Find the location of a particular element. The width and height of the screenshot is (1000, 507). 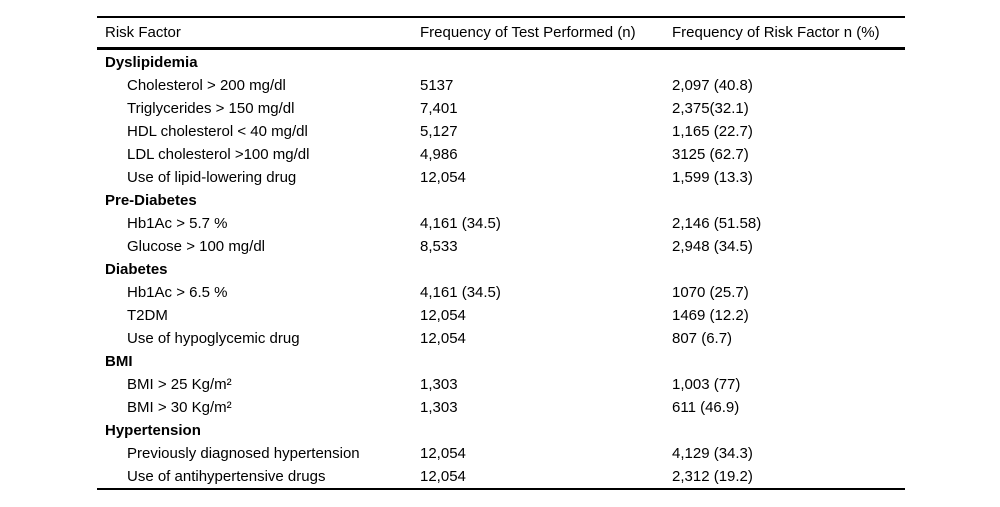

risk-factor-value: 1469 (12.2) is located at coordinates (710, 315).